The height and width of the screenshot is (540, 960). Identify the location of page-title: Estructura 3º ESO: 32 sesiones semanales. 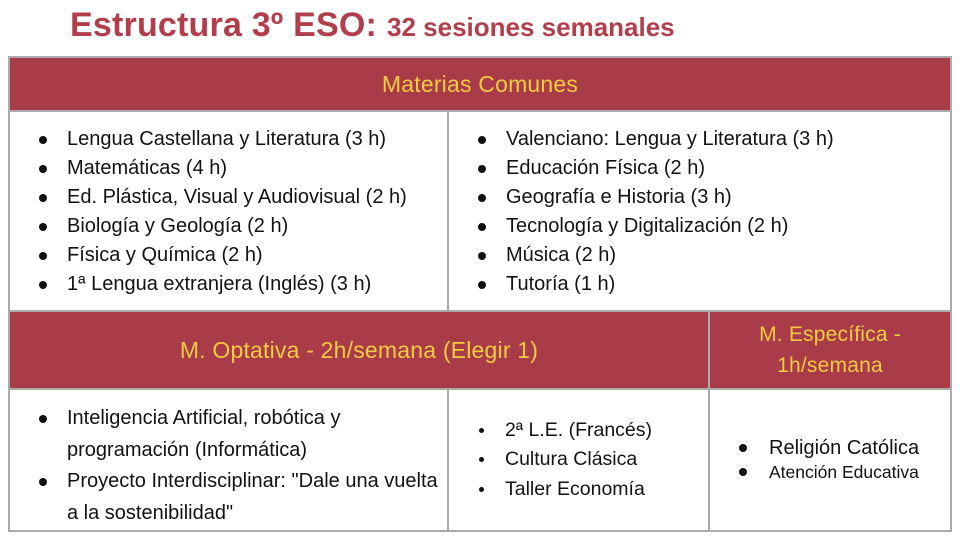
(372, 29).